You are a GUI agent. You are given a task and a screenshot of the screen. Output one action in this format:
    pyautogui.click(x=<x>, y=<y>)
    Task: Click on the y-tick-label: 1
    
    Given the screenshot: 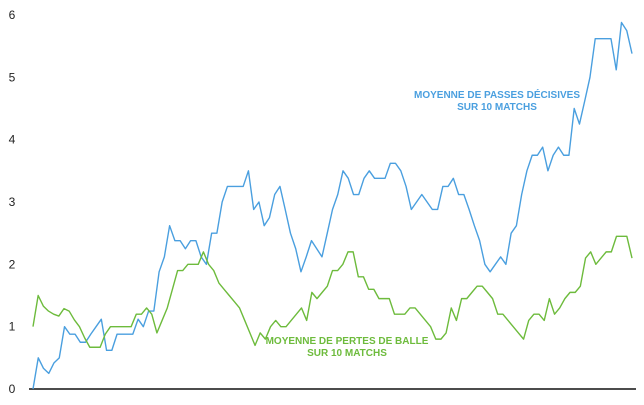 What is the action you would take?
    pyautogui.click(x=12, y=327)
    